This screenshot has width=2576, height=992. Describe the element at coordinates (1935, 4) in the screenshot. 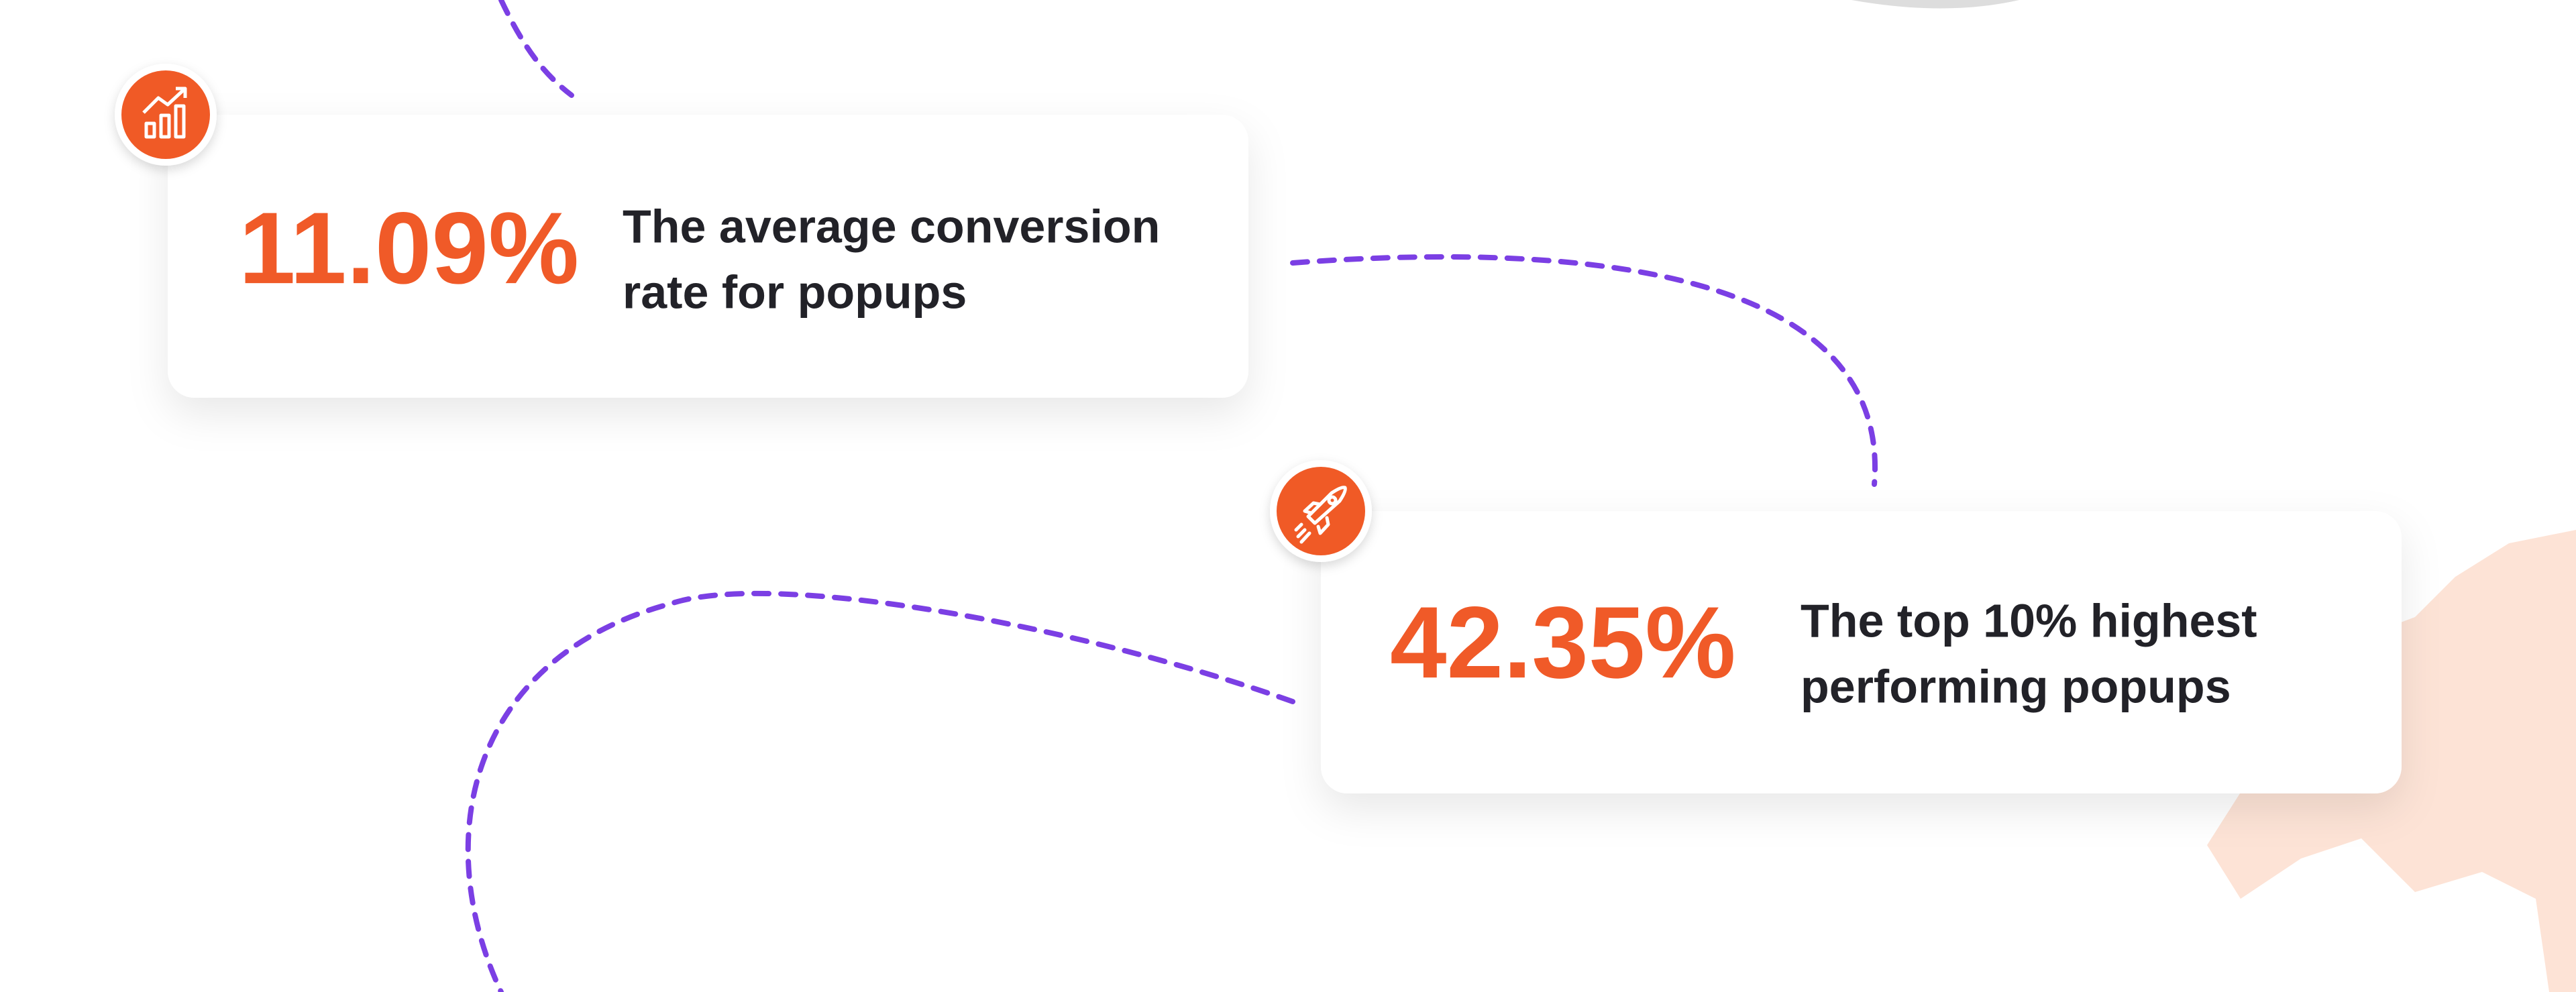

I see `decor-arc` at that location.